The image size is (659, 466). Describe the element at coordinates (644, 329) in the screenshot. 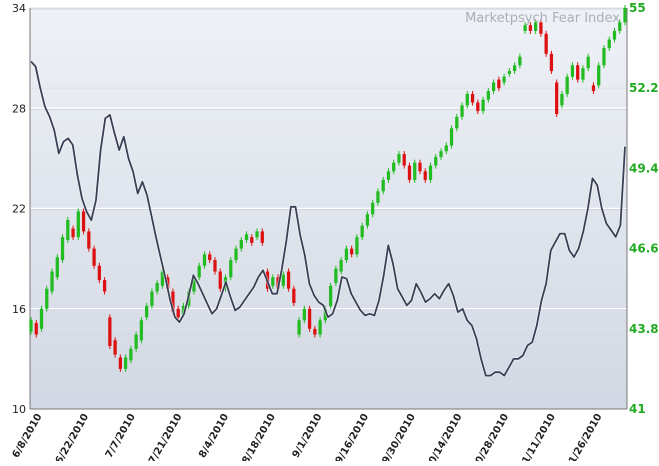

I see `y-right-tick-label: 43.8` at that location.